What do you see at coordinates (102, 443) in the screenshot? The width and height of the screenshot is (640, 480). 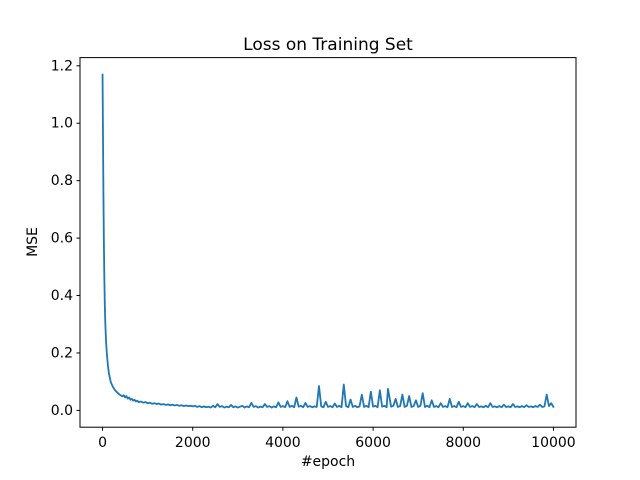 I see `x-tick-label: 0` at bounding box center [102, 443].